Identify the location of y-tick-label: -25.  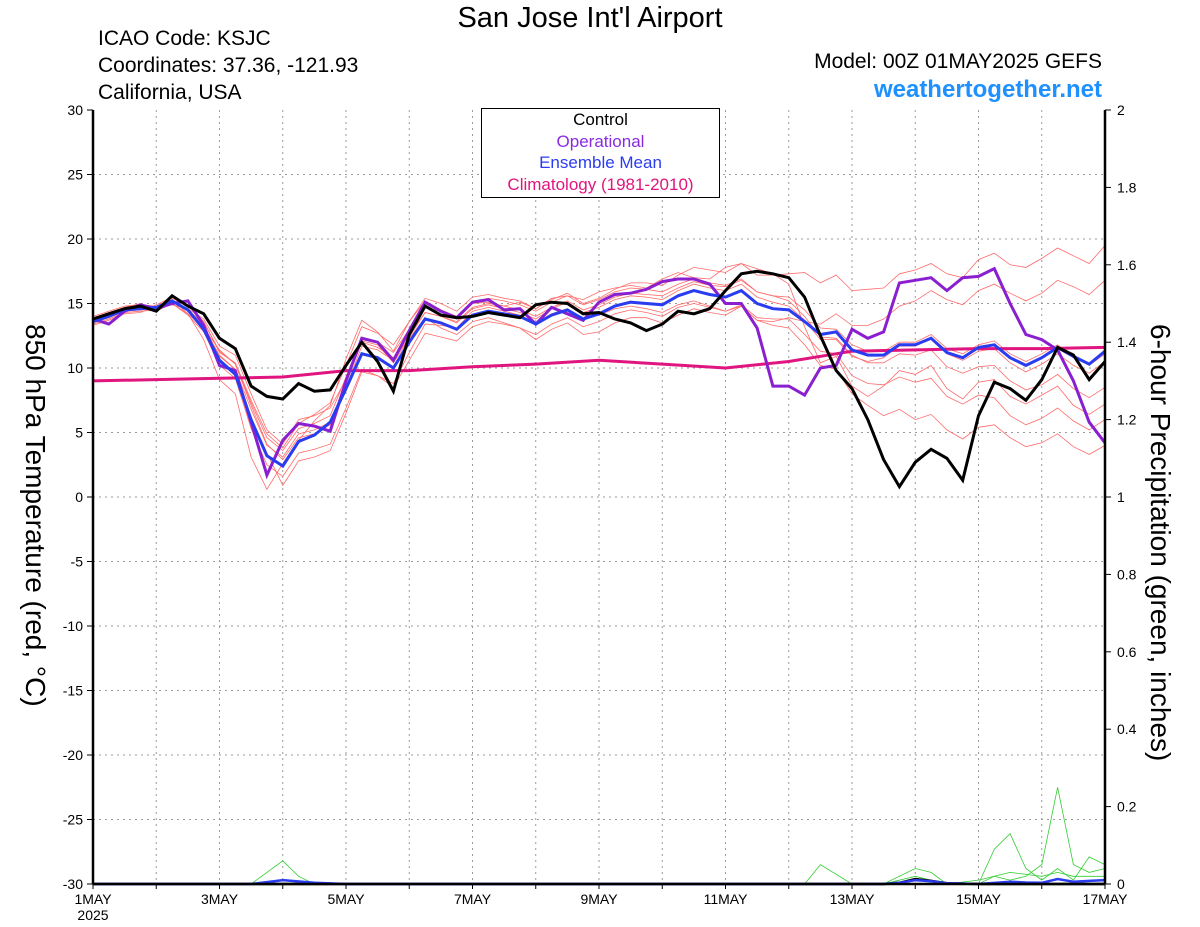
(73, 820).